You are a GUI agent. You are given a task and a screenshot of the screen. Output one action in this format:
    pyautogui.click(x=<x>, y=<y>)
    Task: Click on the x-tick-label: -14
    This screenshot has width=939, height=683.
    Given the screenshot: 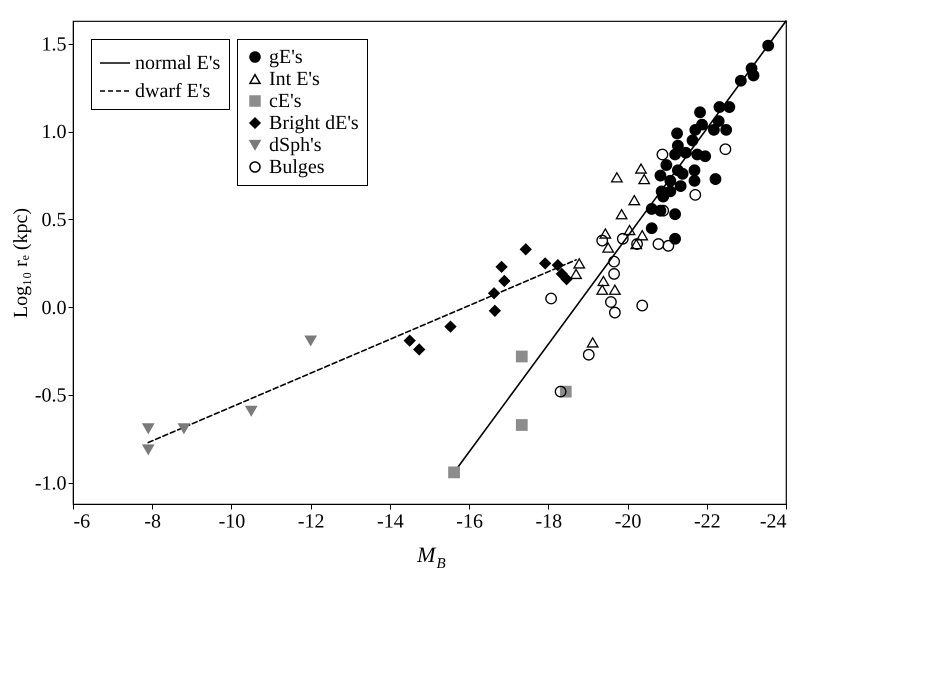 What is the action you would take?
    pyautogui.click(x=390, y=521)
    